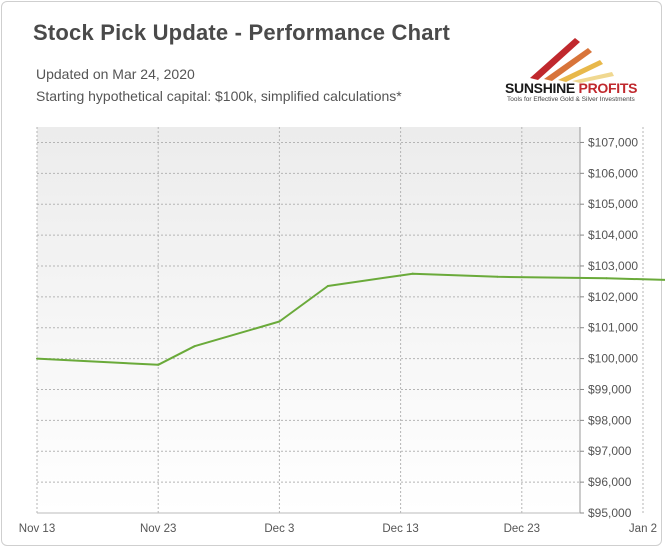 This screenshot has width=665, height=549. I want to click on x-tick-label: Dec 3, so click(279, 529).